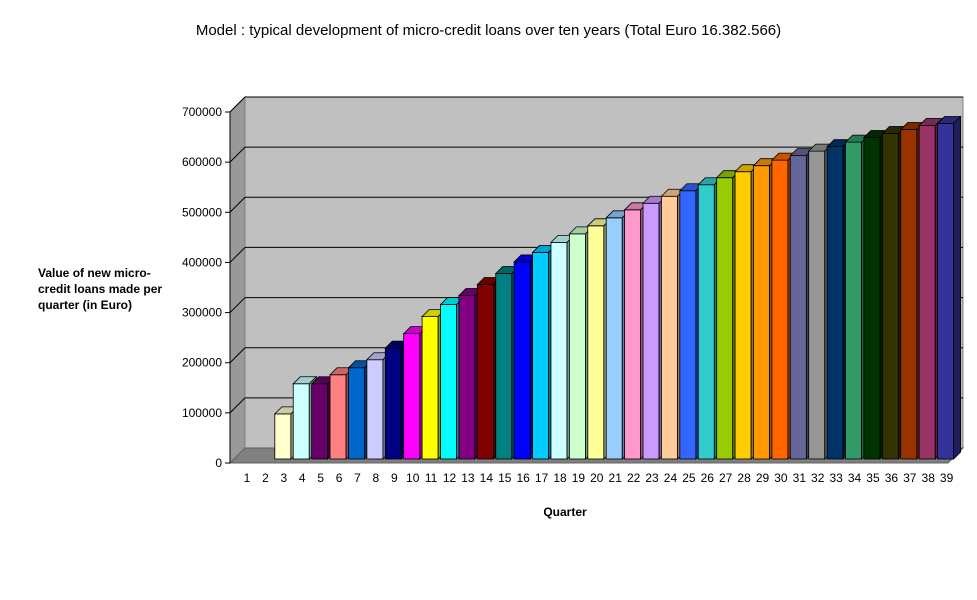  What do you see at coordinates (892, 478) in the screenshot?
I see `x-tick-label: 36` at bounding box center [892, 478].